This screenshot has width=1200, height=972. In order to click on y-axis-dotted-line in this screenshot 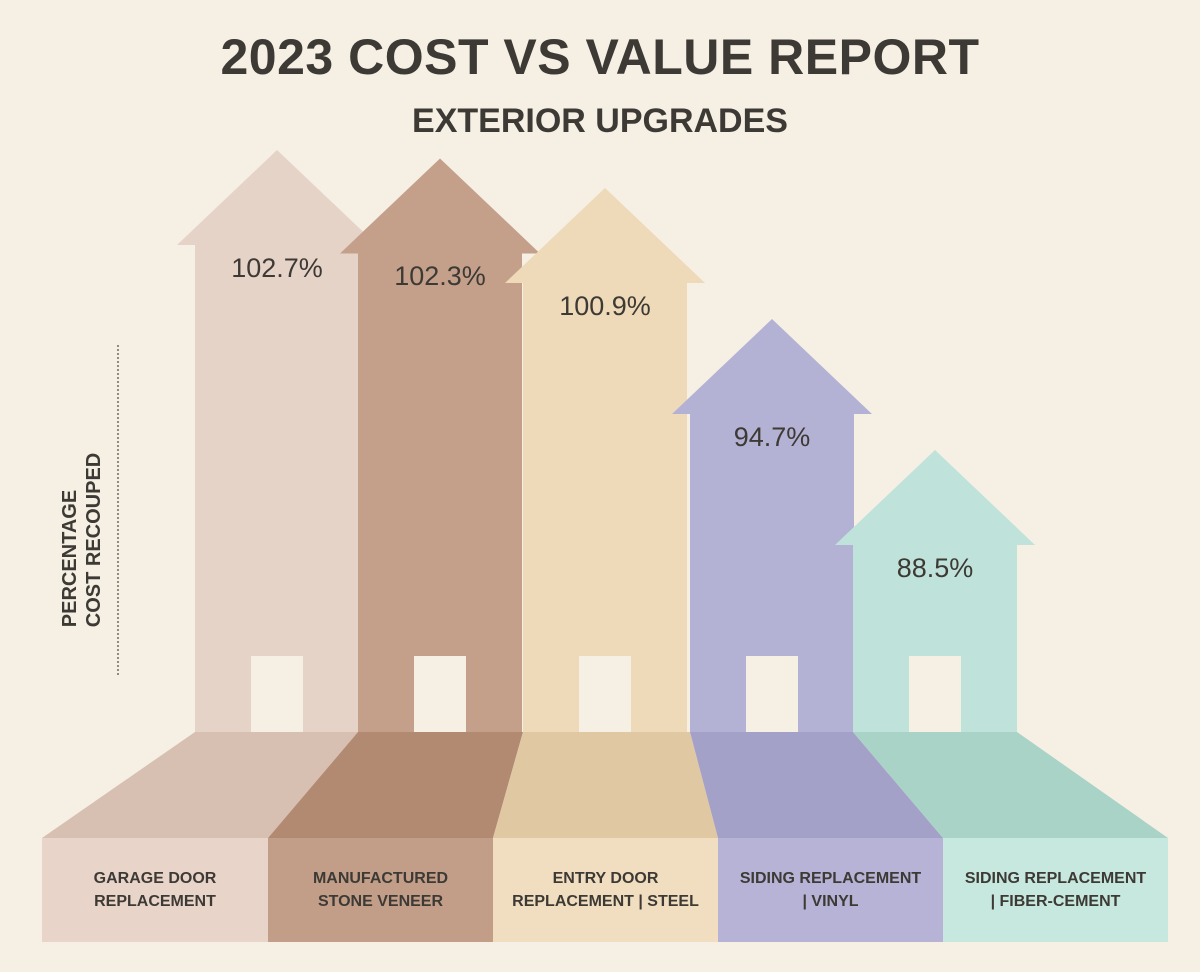, I will do `click(118, 510)`.